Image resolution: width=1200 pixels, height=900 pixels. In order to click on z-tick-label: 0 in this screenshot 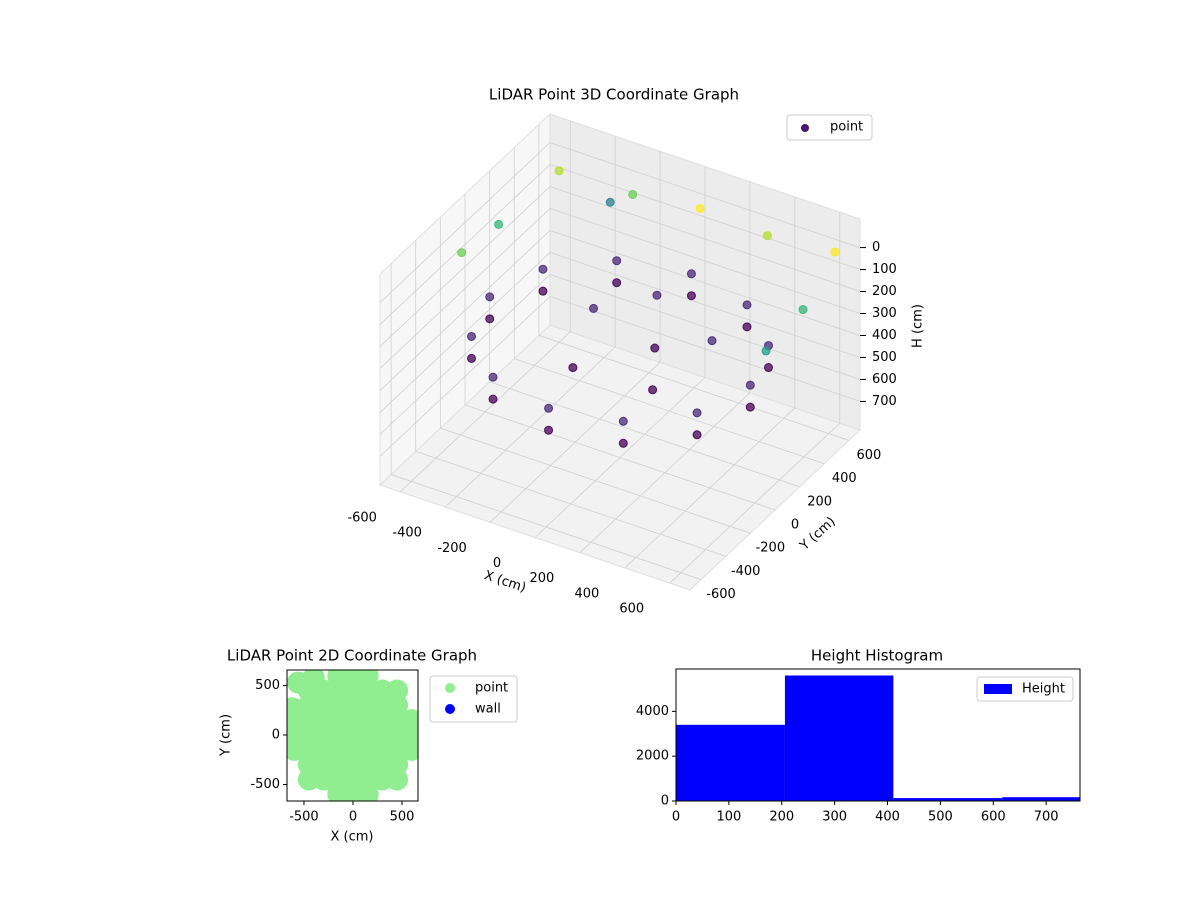, I will do `click(876, 247)`.